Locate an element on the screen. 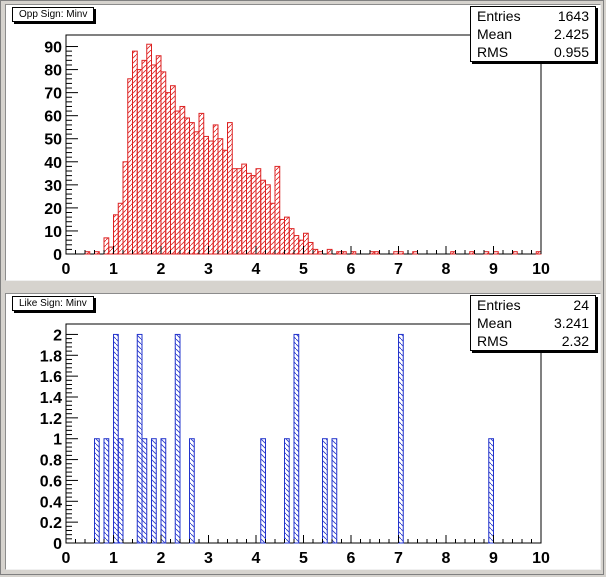 This screenshot has height=577, width=606. y-tick-label: 10 is located at coordinates (53, 232).